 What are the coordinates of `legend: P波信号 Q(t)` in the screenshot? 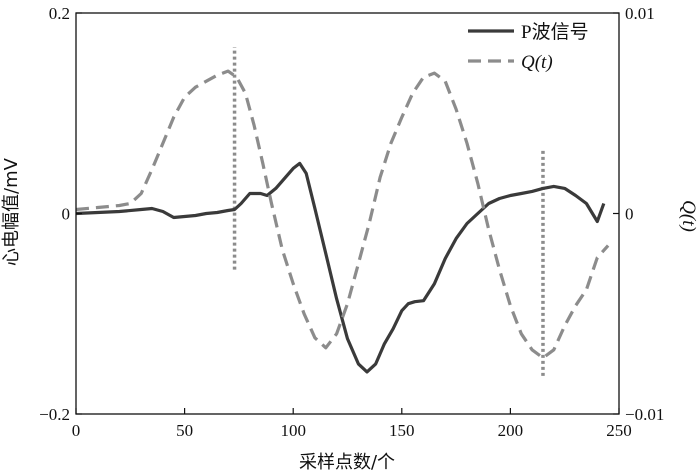 It's located at (528, 47).